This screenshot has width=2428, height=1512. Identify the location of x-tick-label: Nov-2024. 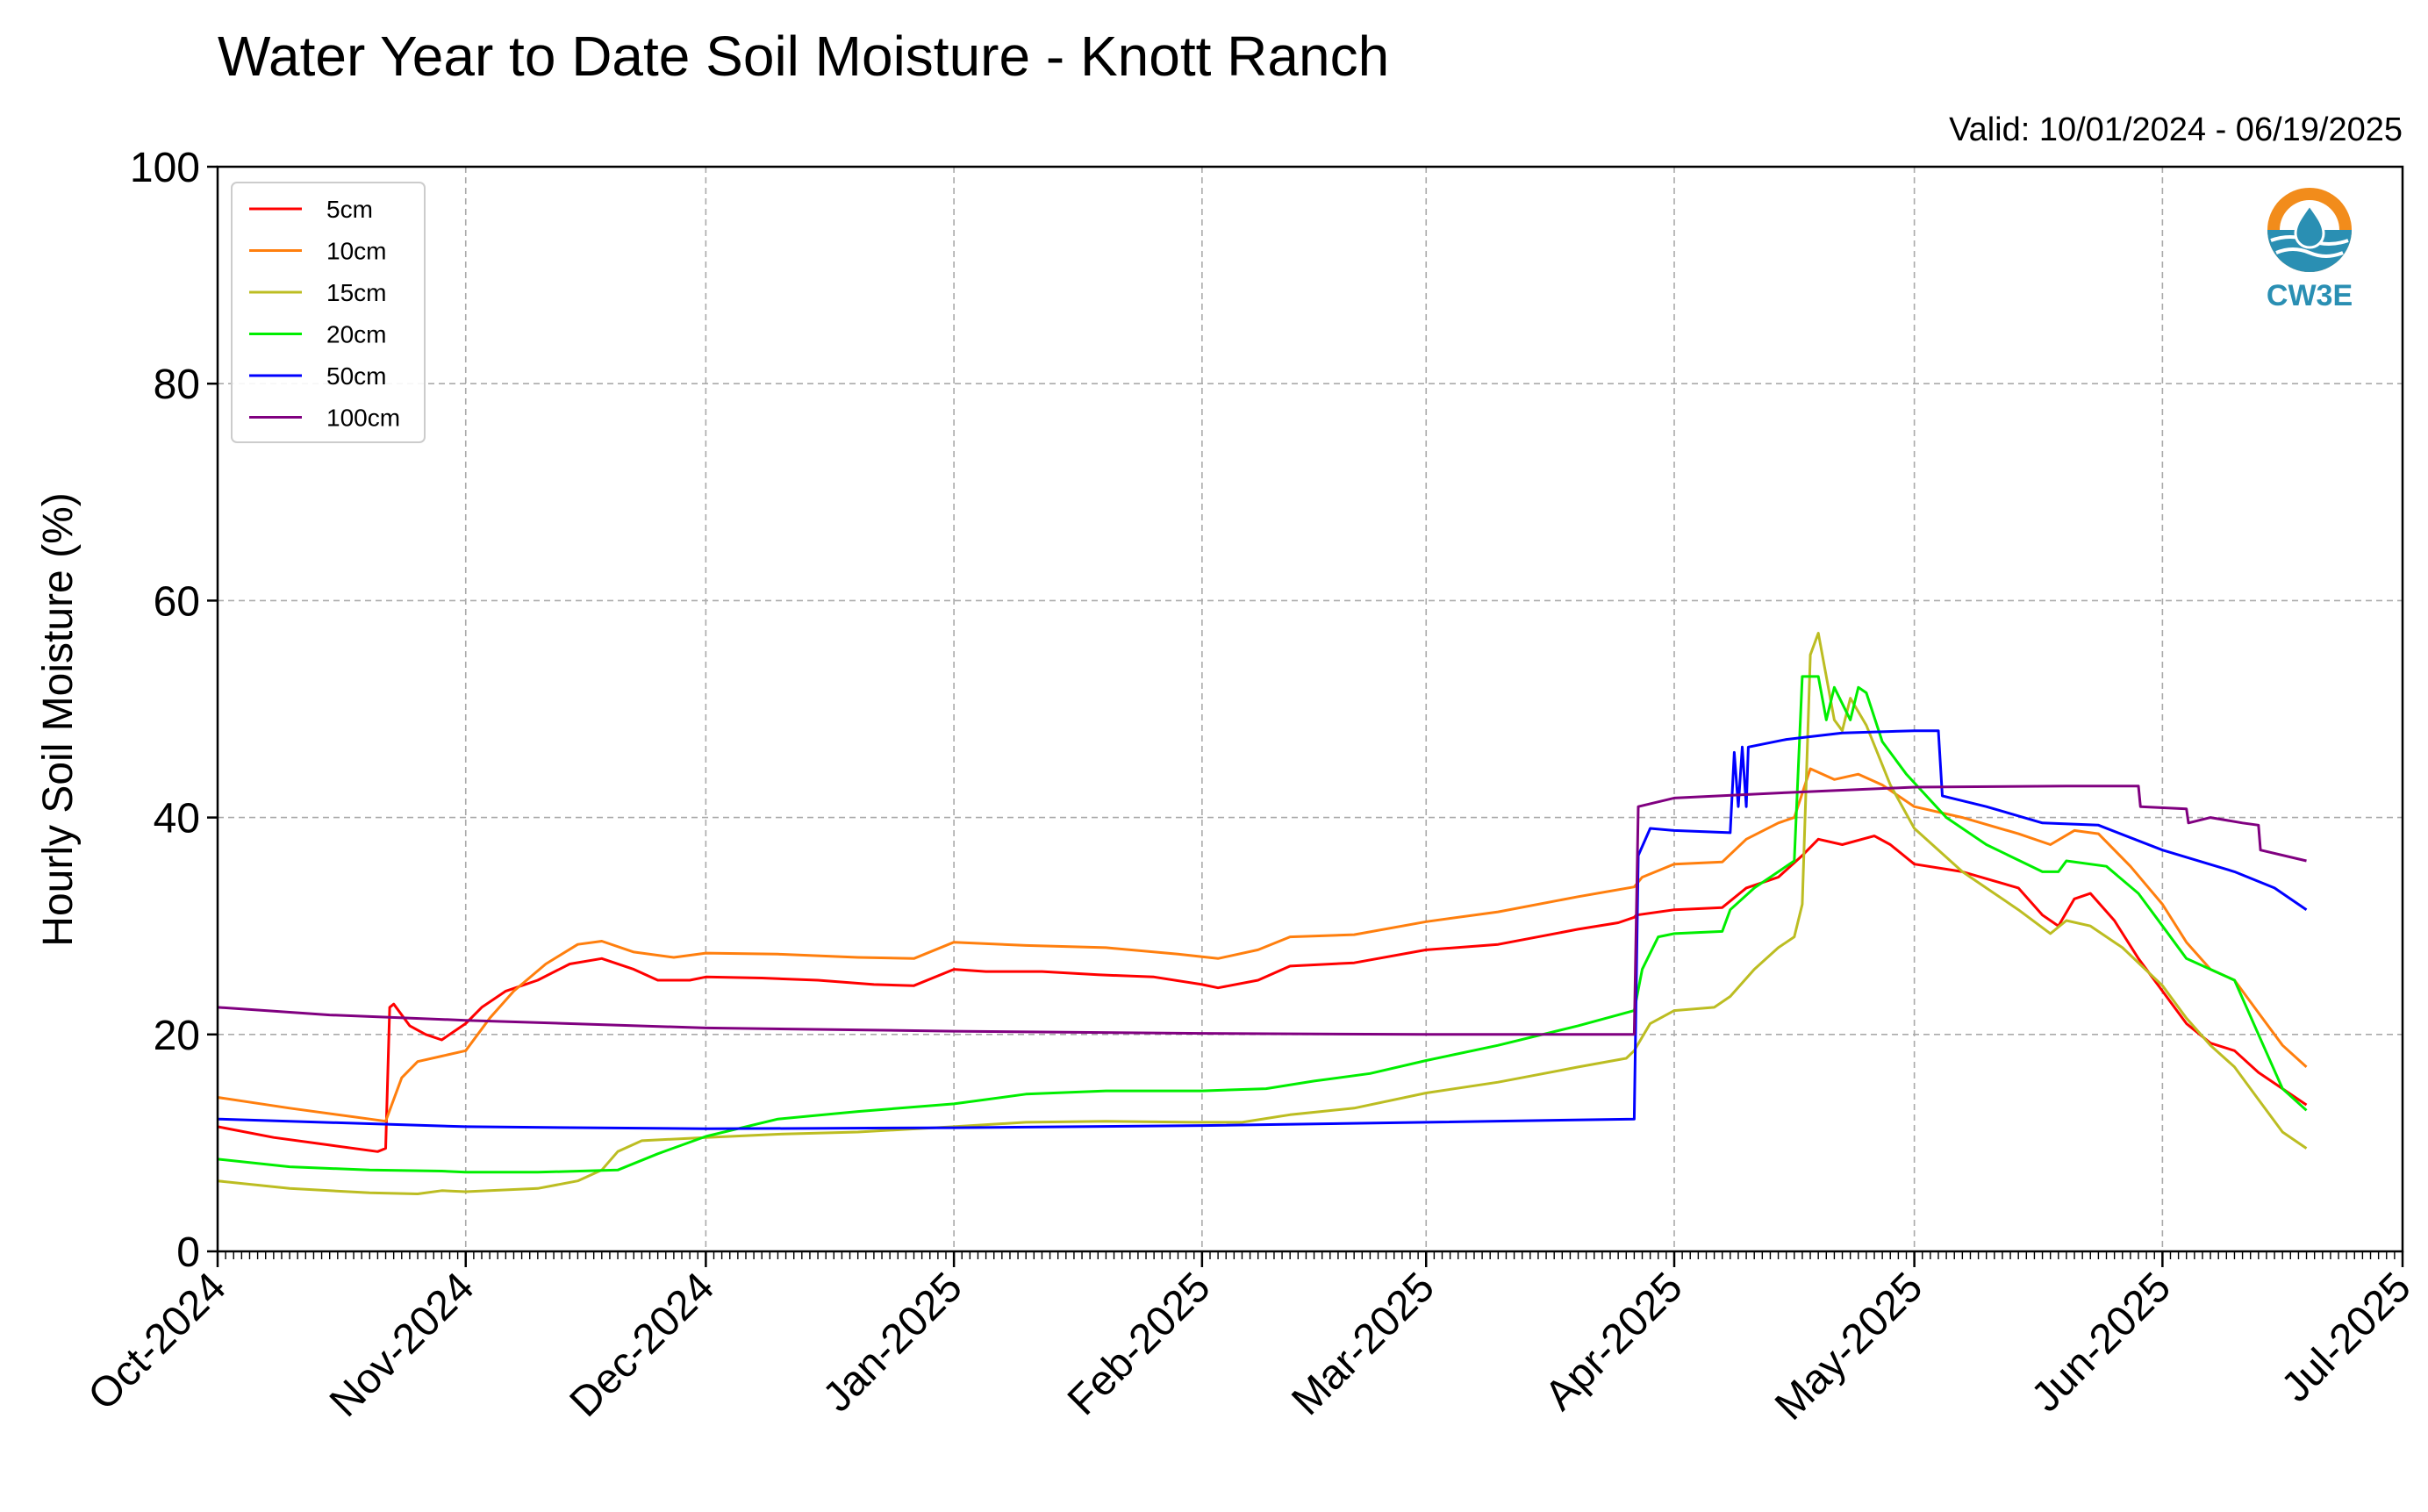
(402, 1345).